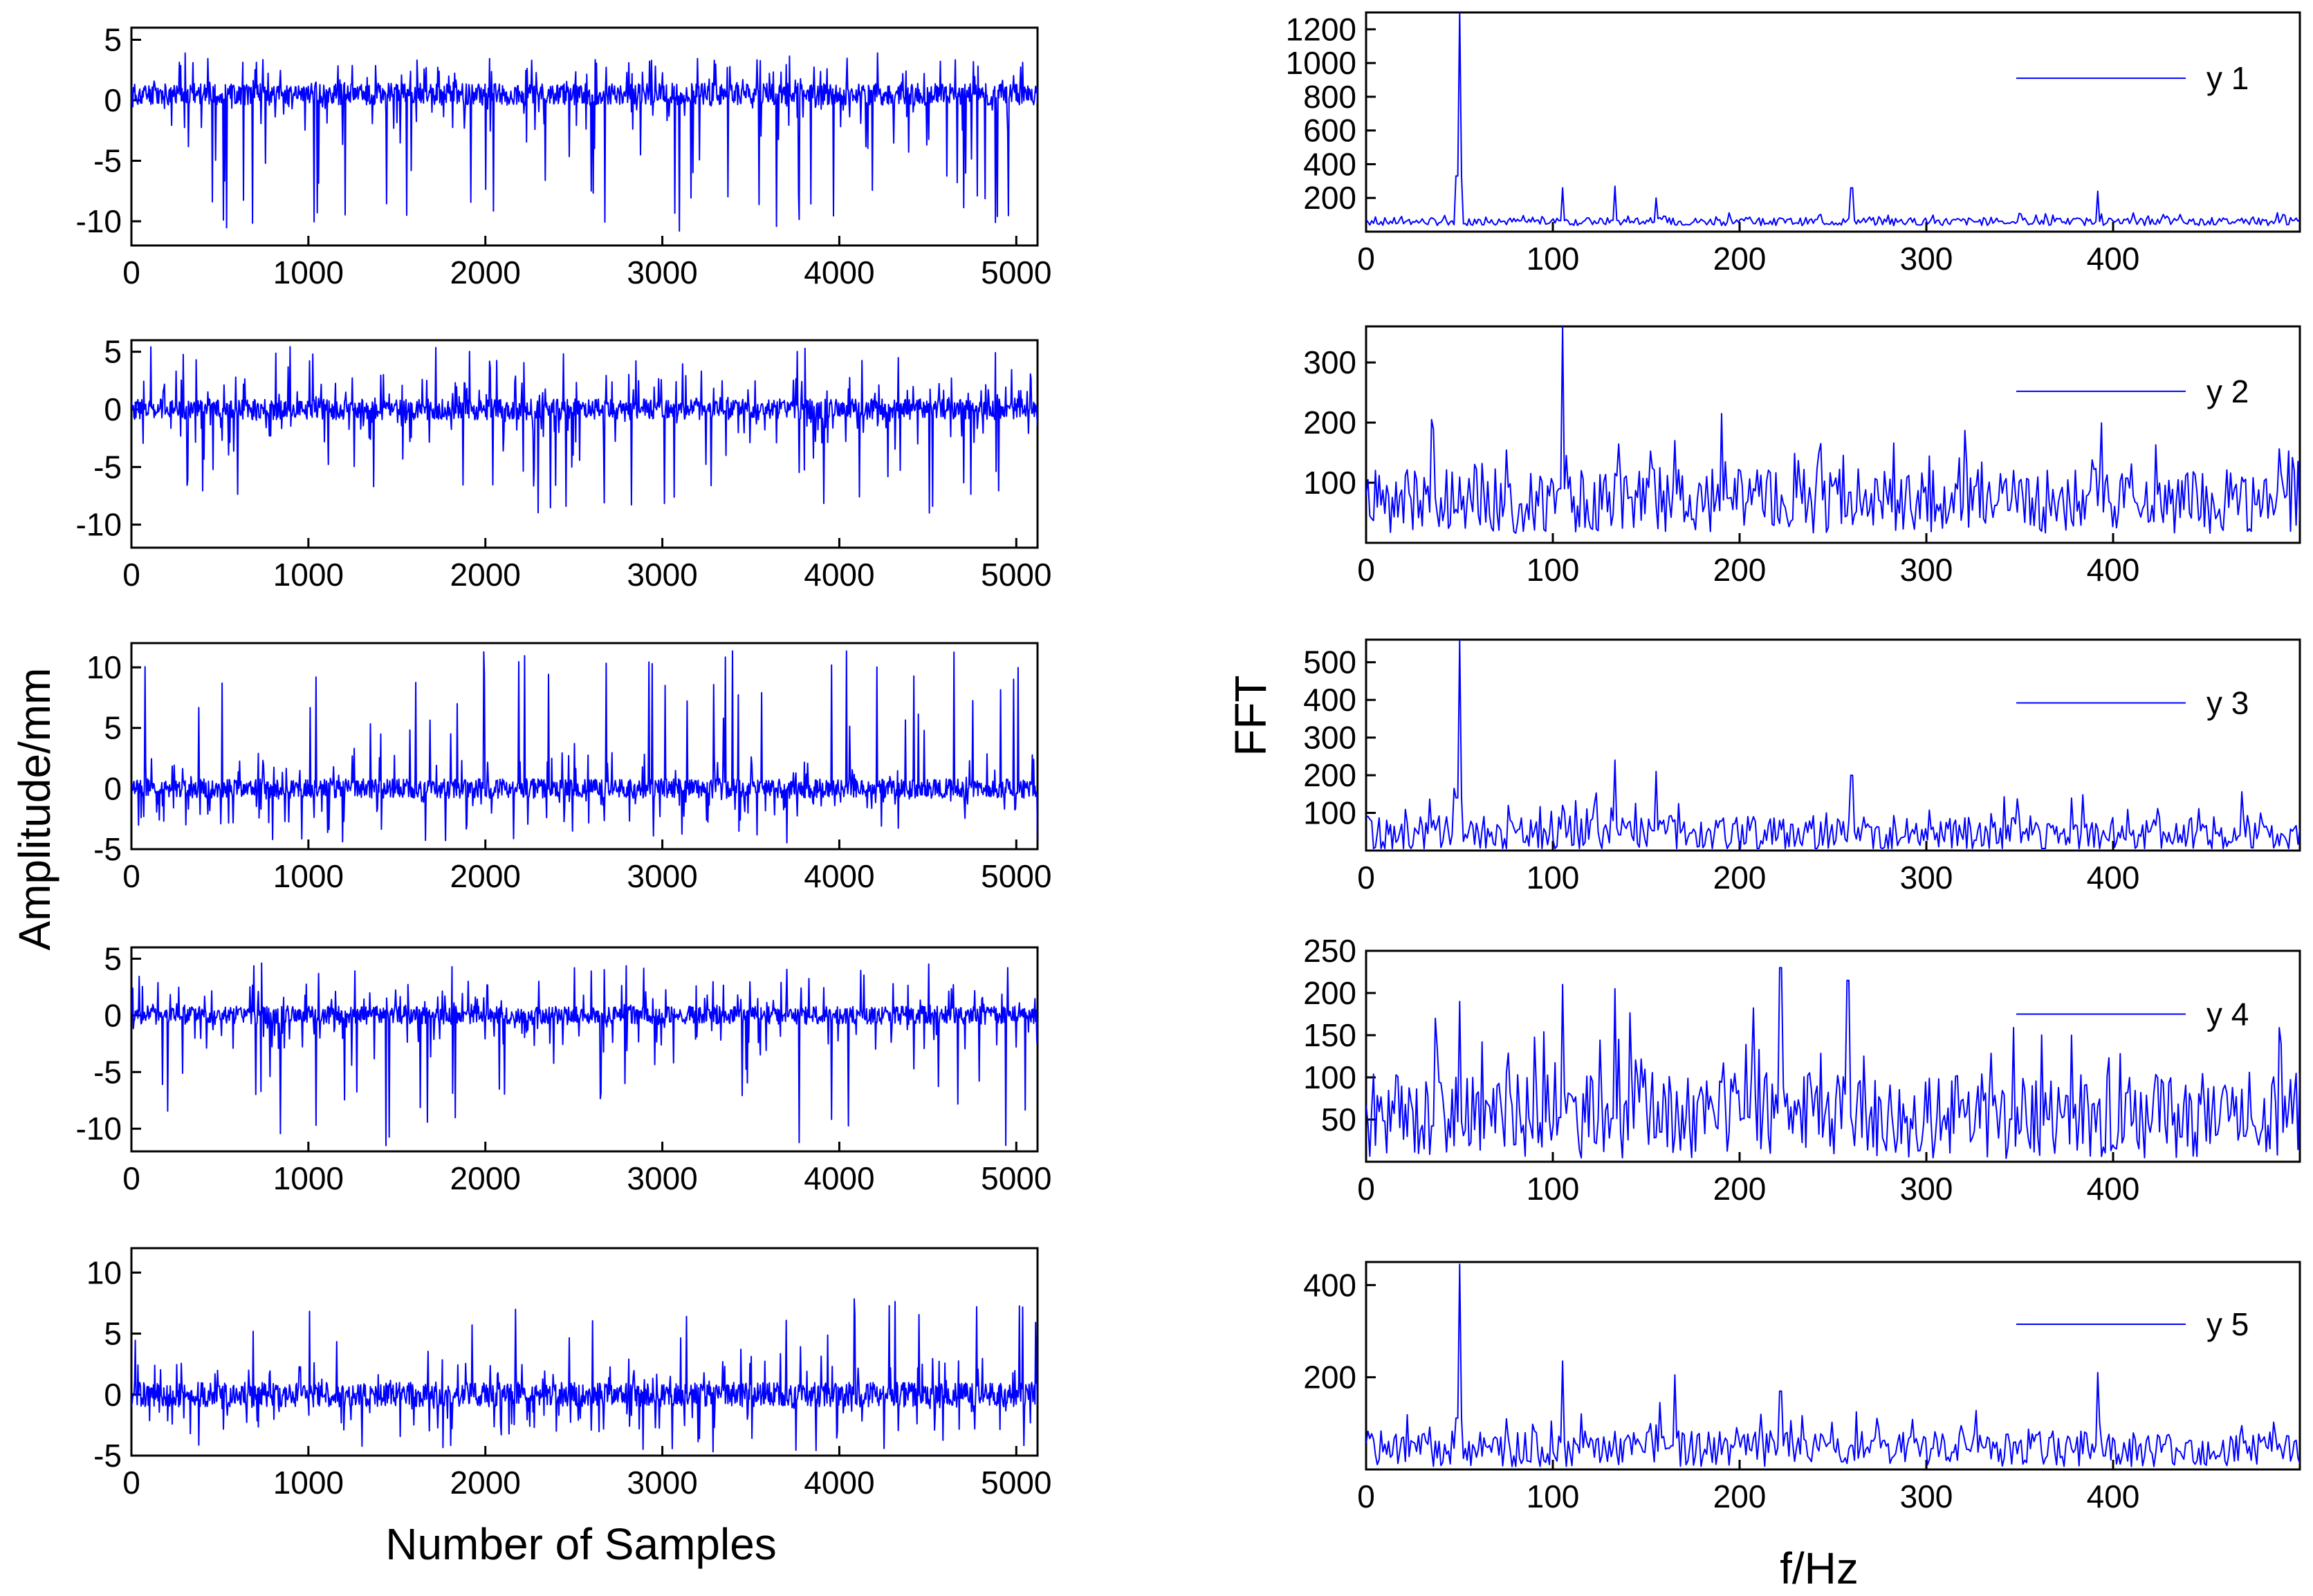 The height and width of the screenshot is (1596, 2313). I want to click on time-y1-ytick-label: 5, so click(113, 40).